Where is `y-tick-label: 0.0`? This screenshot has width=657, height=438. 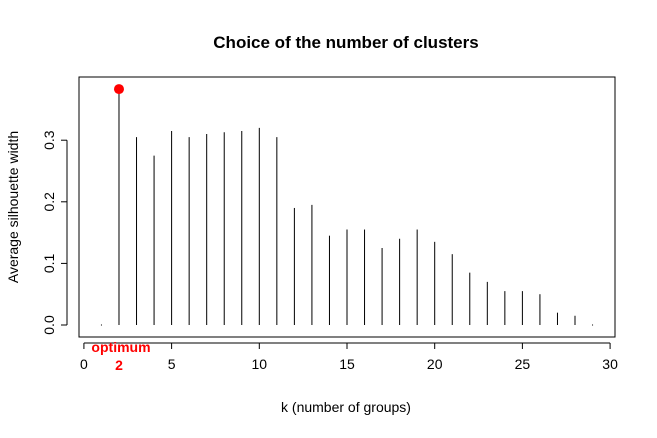
y-tick-label: 0.0 is located at coordinates (49, 325).